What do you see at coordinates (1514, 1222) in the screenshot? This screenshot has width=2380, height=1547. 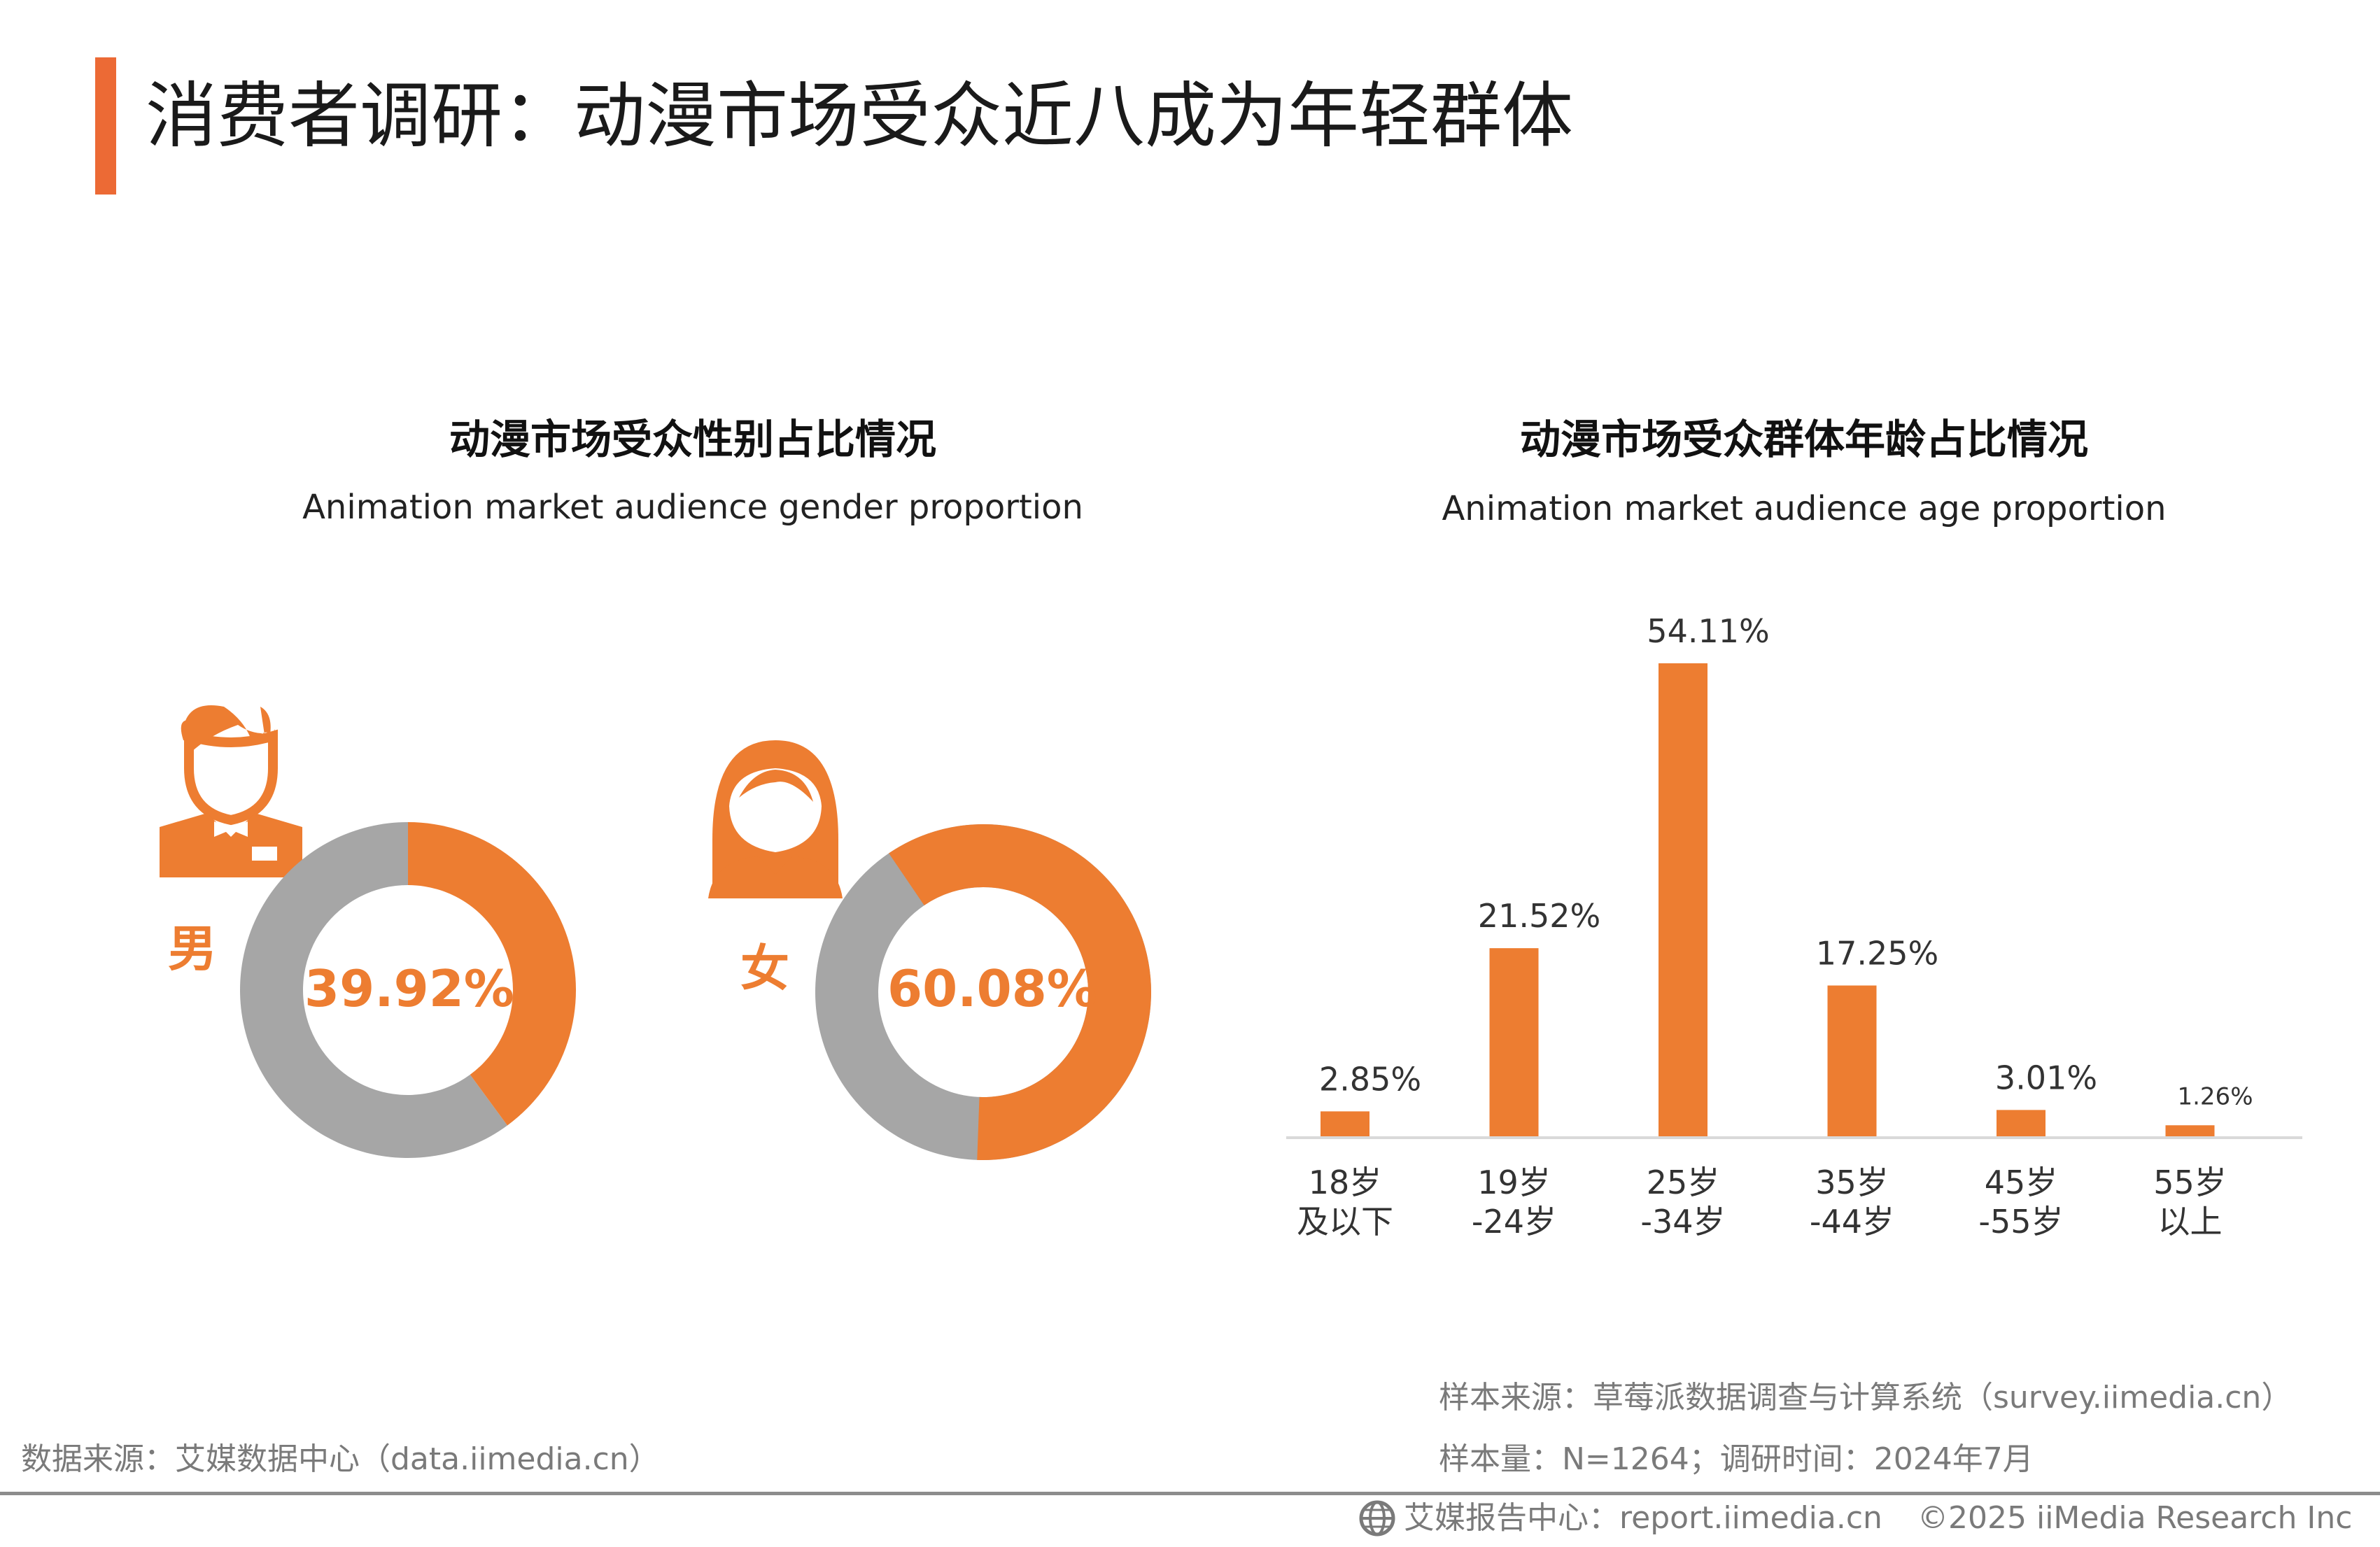 I see `age-category-label-1-1: -24岁` at bounding box center [1514, 1222].